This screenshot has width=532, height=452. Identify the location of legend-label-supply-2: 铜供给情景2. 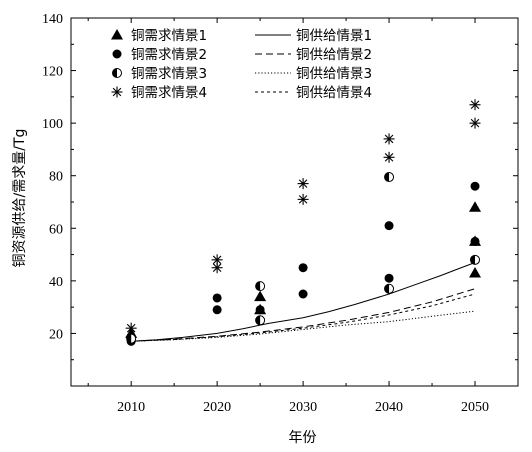
(334, 55).